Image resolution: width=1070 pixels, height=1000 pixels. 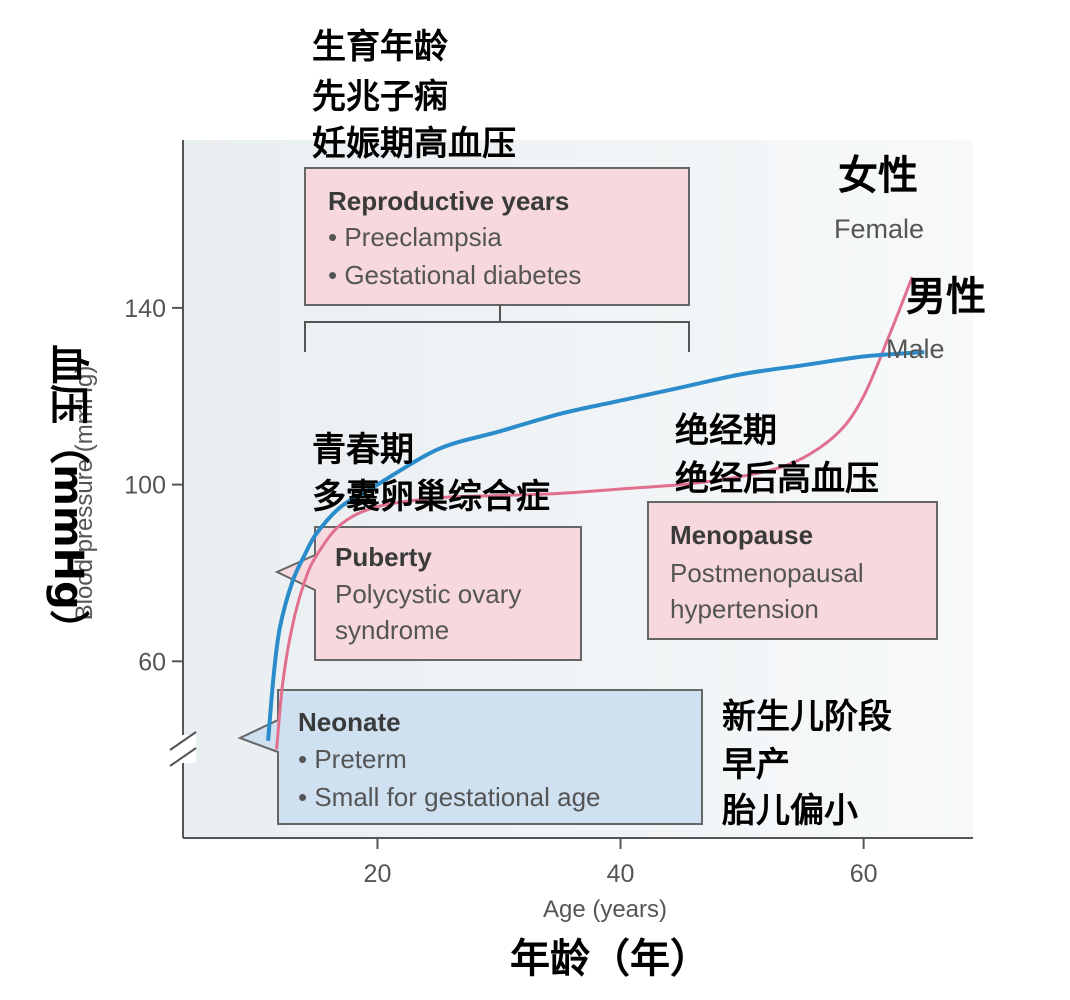 I want to click on y-ticks: 60 100 140, so click(x=153, y=485).